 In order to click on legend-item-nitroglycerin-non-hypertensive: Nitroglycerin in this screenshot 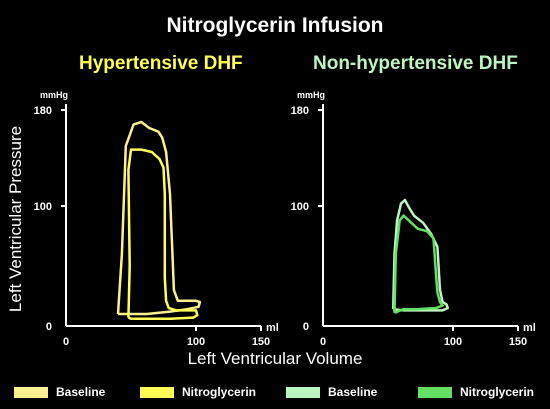, I will do `click(476, 392)`.